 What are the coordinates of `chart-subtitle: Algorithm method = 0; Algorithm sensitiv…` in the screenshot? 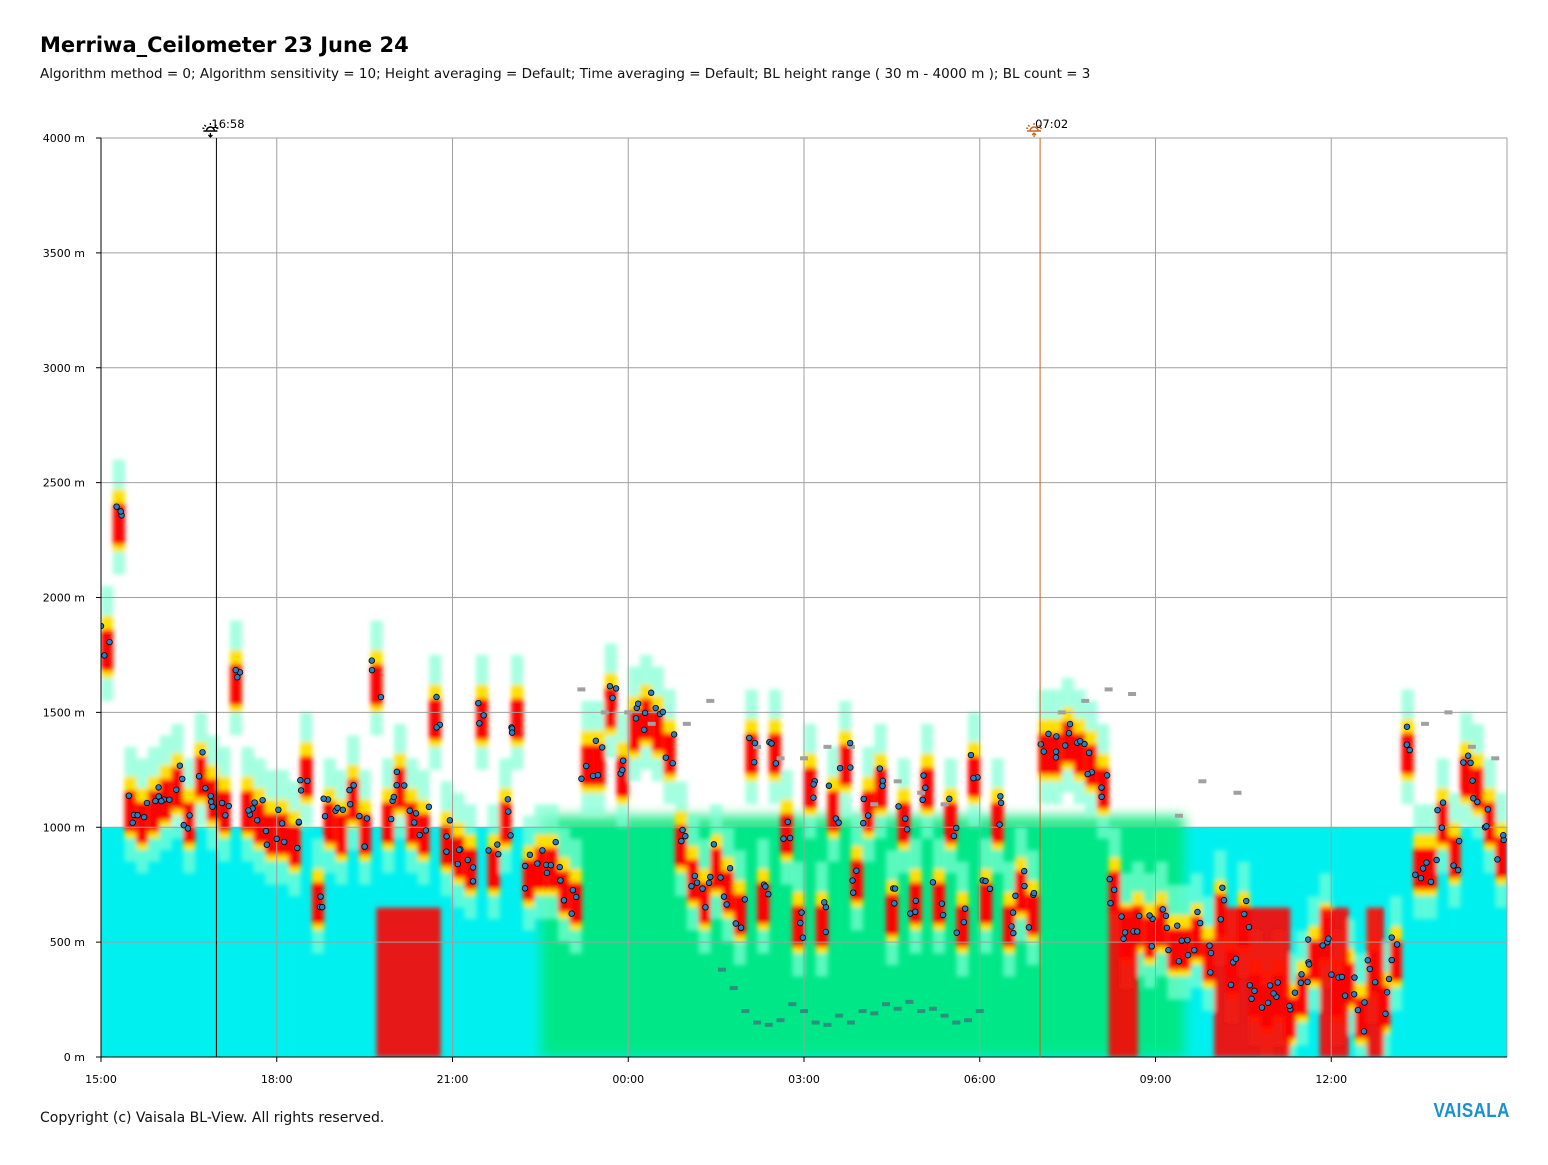 It's located at (565, 74).